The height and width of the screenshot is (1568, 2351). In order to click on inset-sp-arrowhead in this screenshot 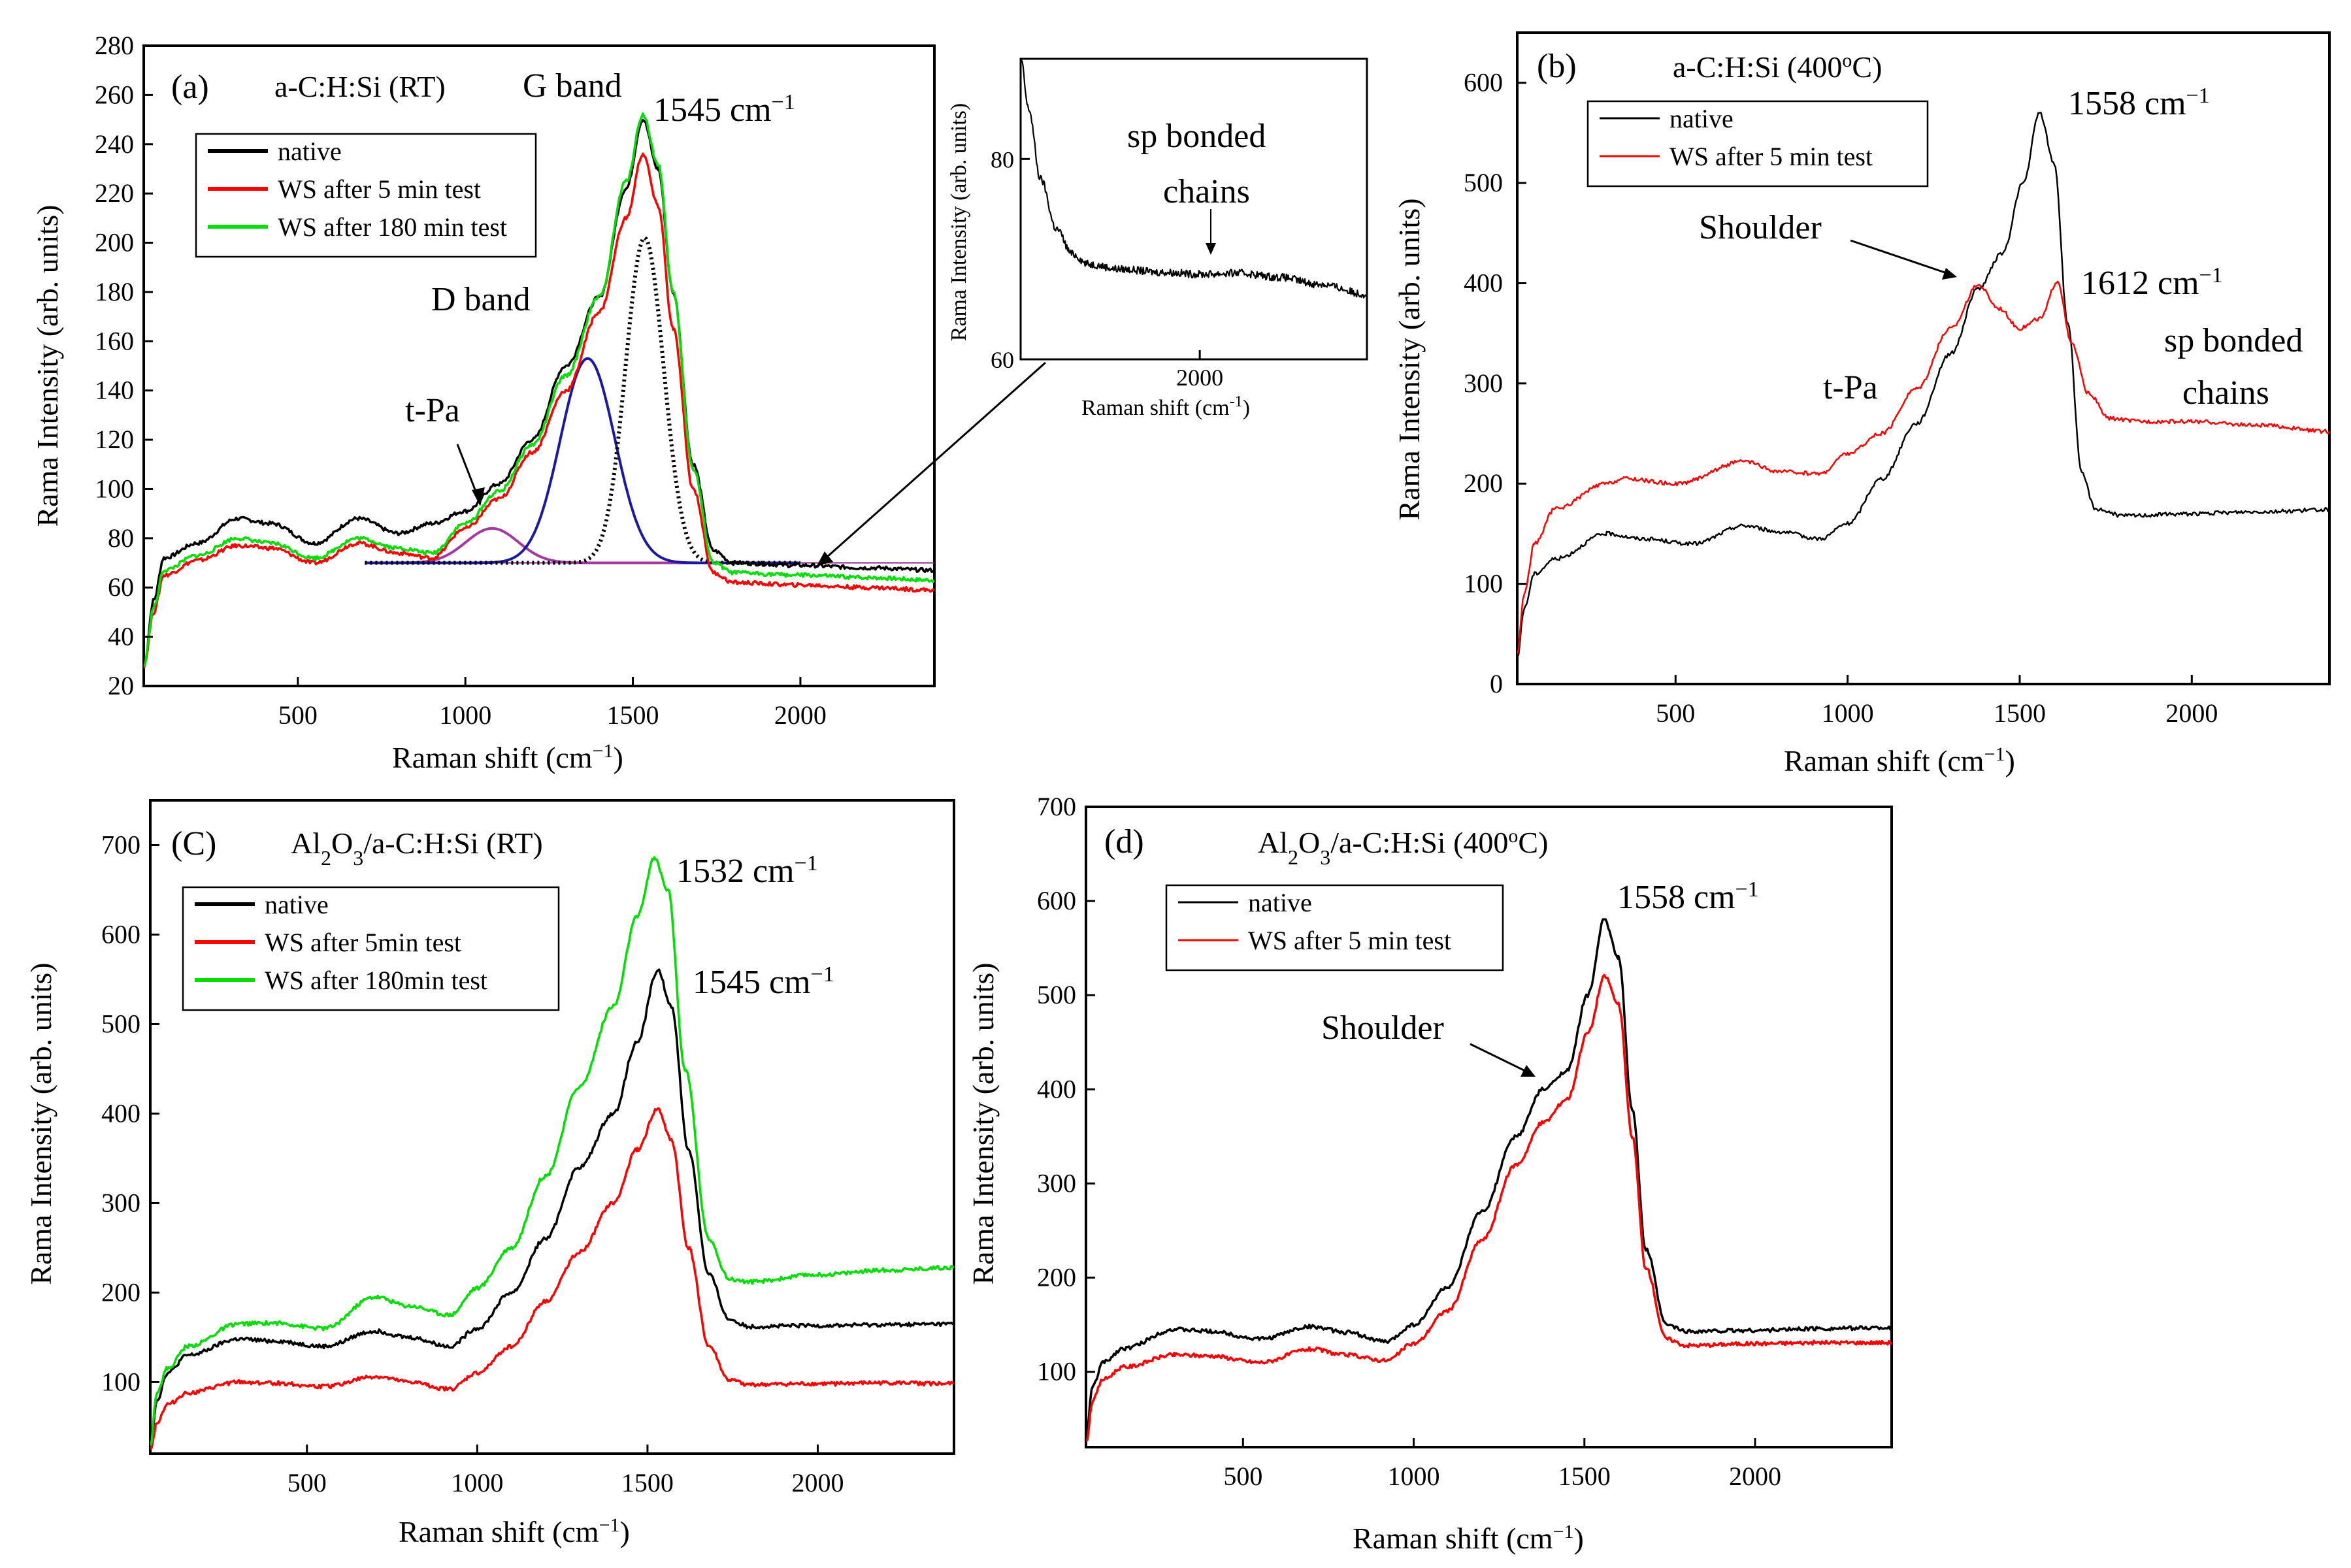, I will do `click(1211, 249)`.